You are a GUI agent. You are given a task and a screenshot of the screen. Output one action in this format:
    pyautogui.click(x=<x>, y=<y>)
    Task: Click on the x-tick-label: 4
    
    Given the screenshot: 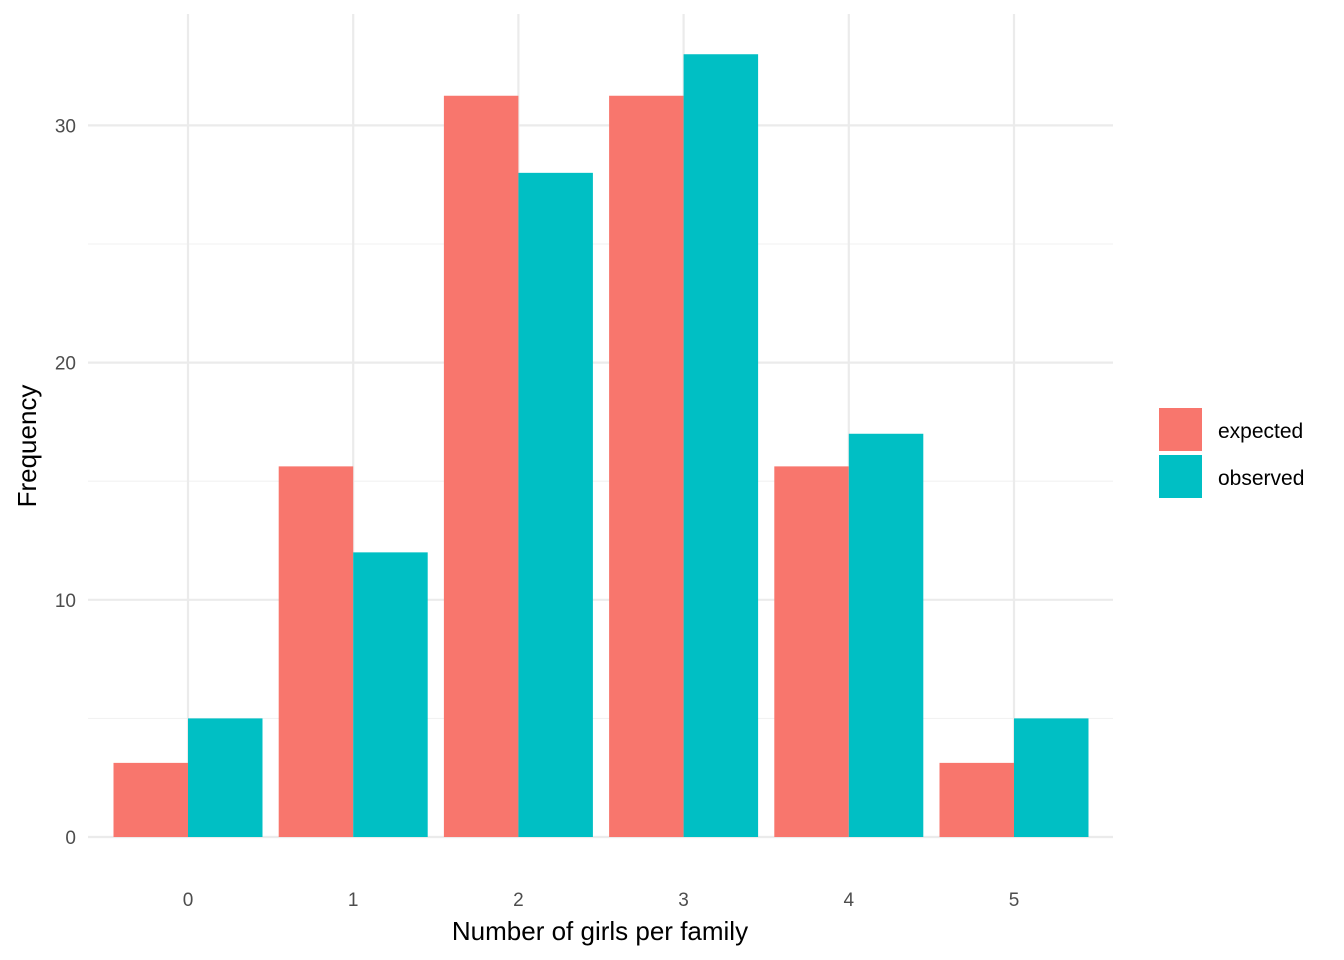 What is the action you would take?
    pyautogui.click(x=849, y=900)
    